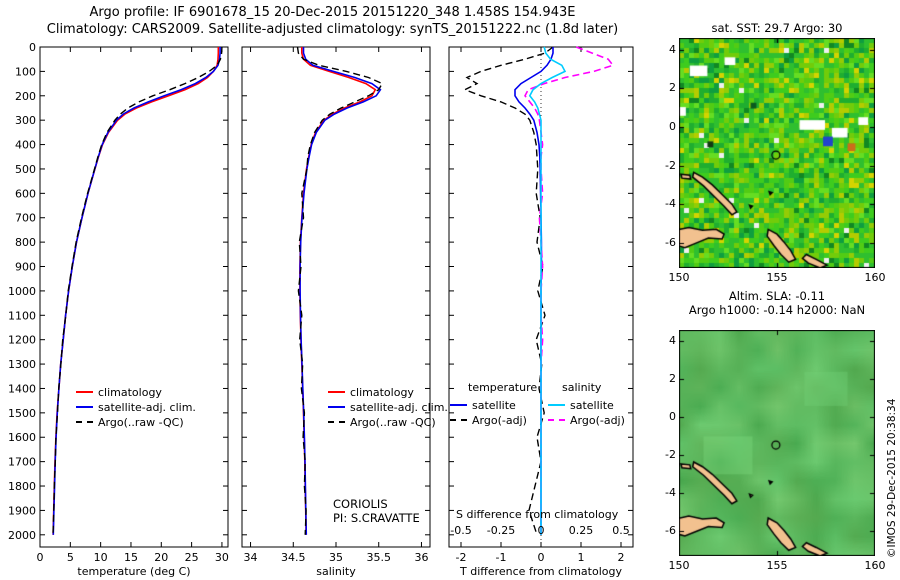  What do you see at coordinates (22, 291) in the screenshot?
I see `svg-text: 1000` at bounding box center [22, 291].